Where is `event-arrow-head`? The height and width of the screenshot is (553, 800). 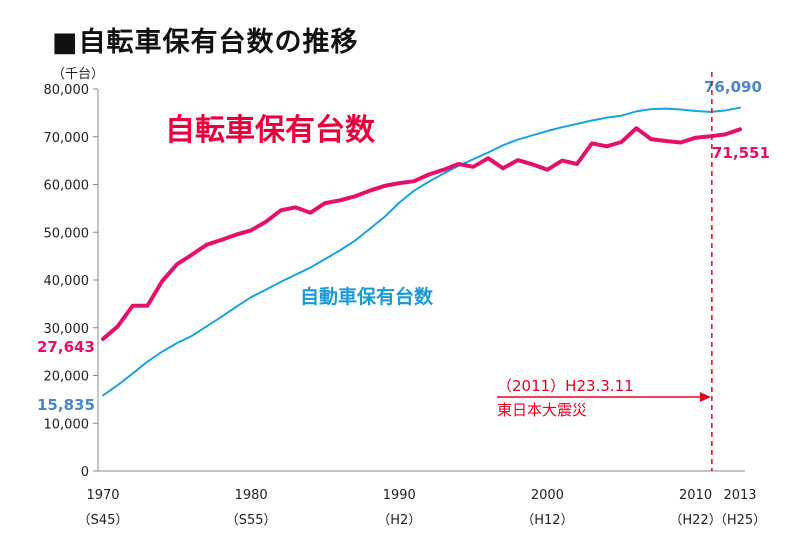 event-arrow-head is located at coordinates (705, 397).